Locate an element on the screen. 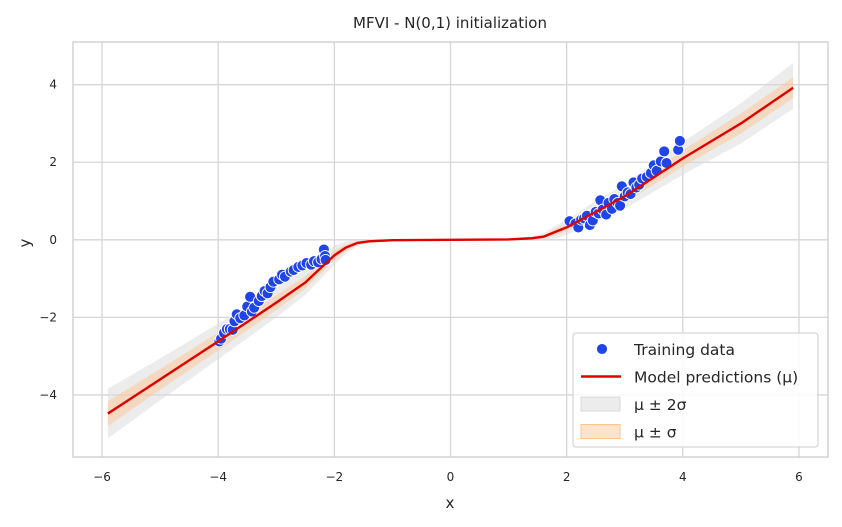  x-tick-label: 2 is located at coordinates (567, 477).